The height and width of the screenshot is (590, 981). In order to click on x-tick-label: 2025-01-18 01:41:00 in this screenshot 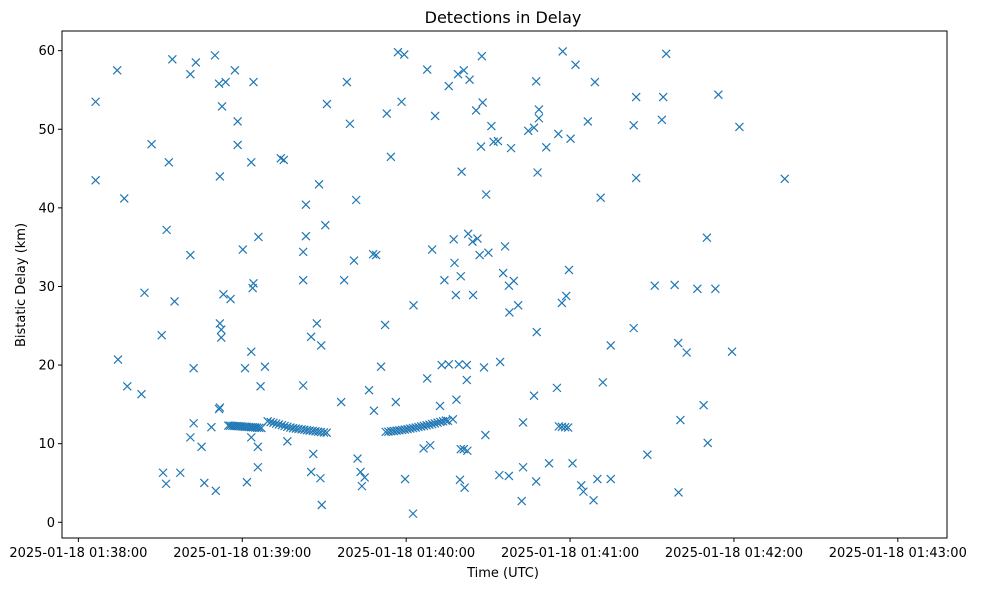, I will do `click(570, 553)`.